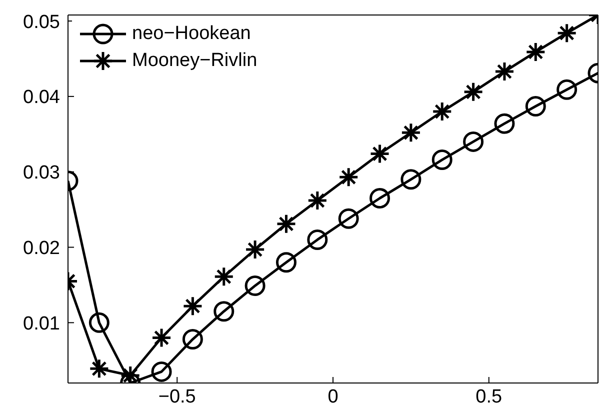 This screenshot has height=414, width=607. I want to click on x-tick-label: 0, so click(333, 397).